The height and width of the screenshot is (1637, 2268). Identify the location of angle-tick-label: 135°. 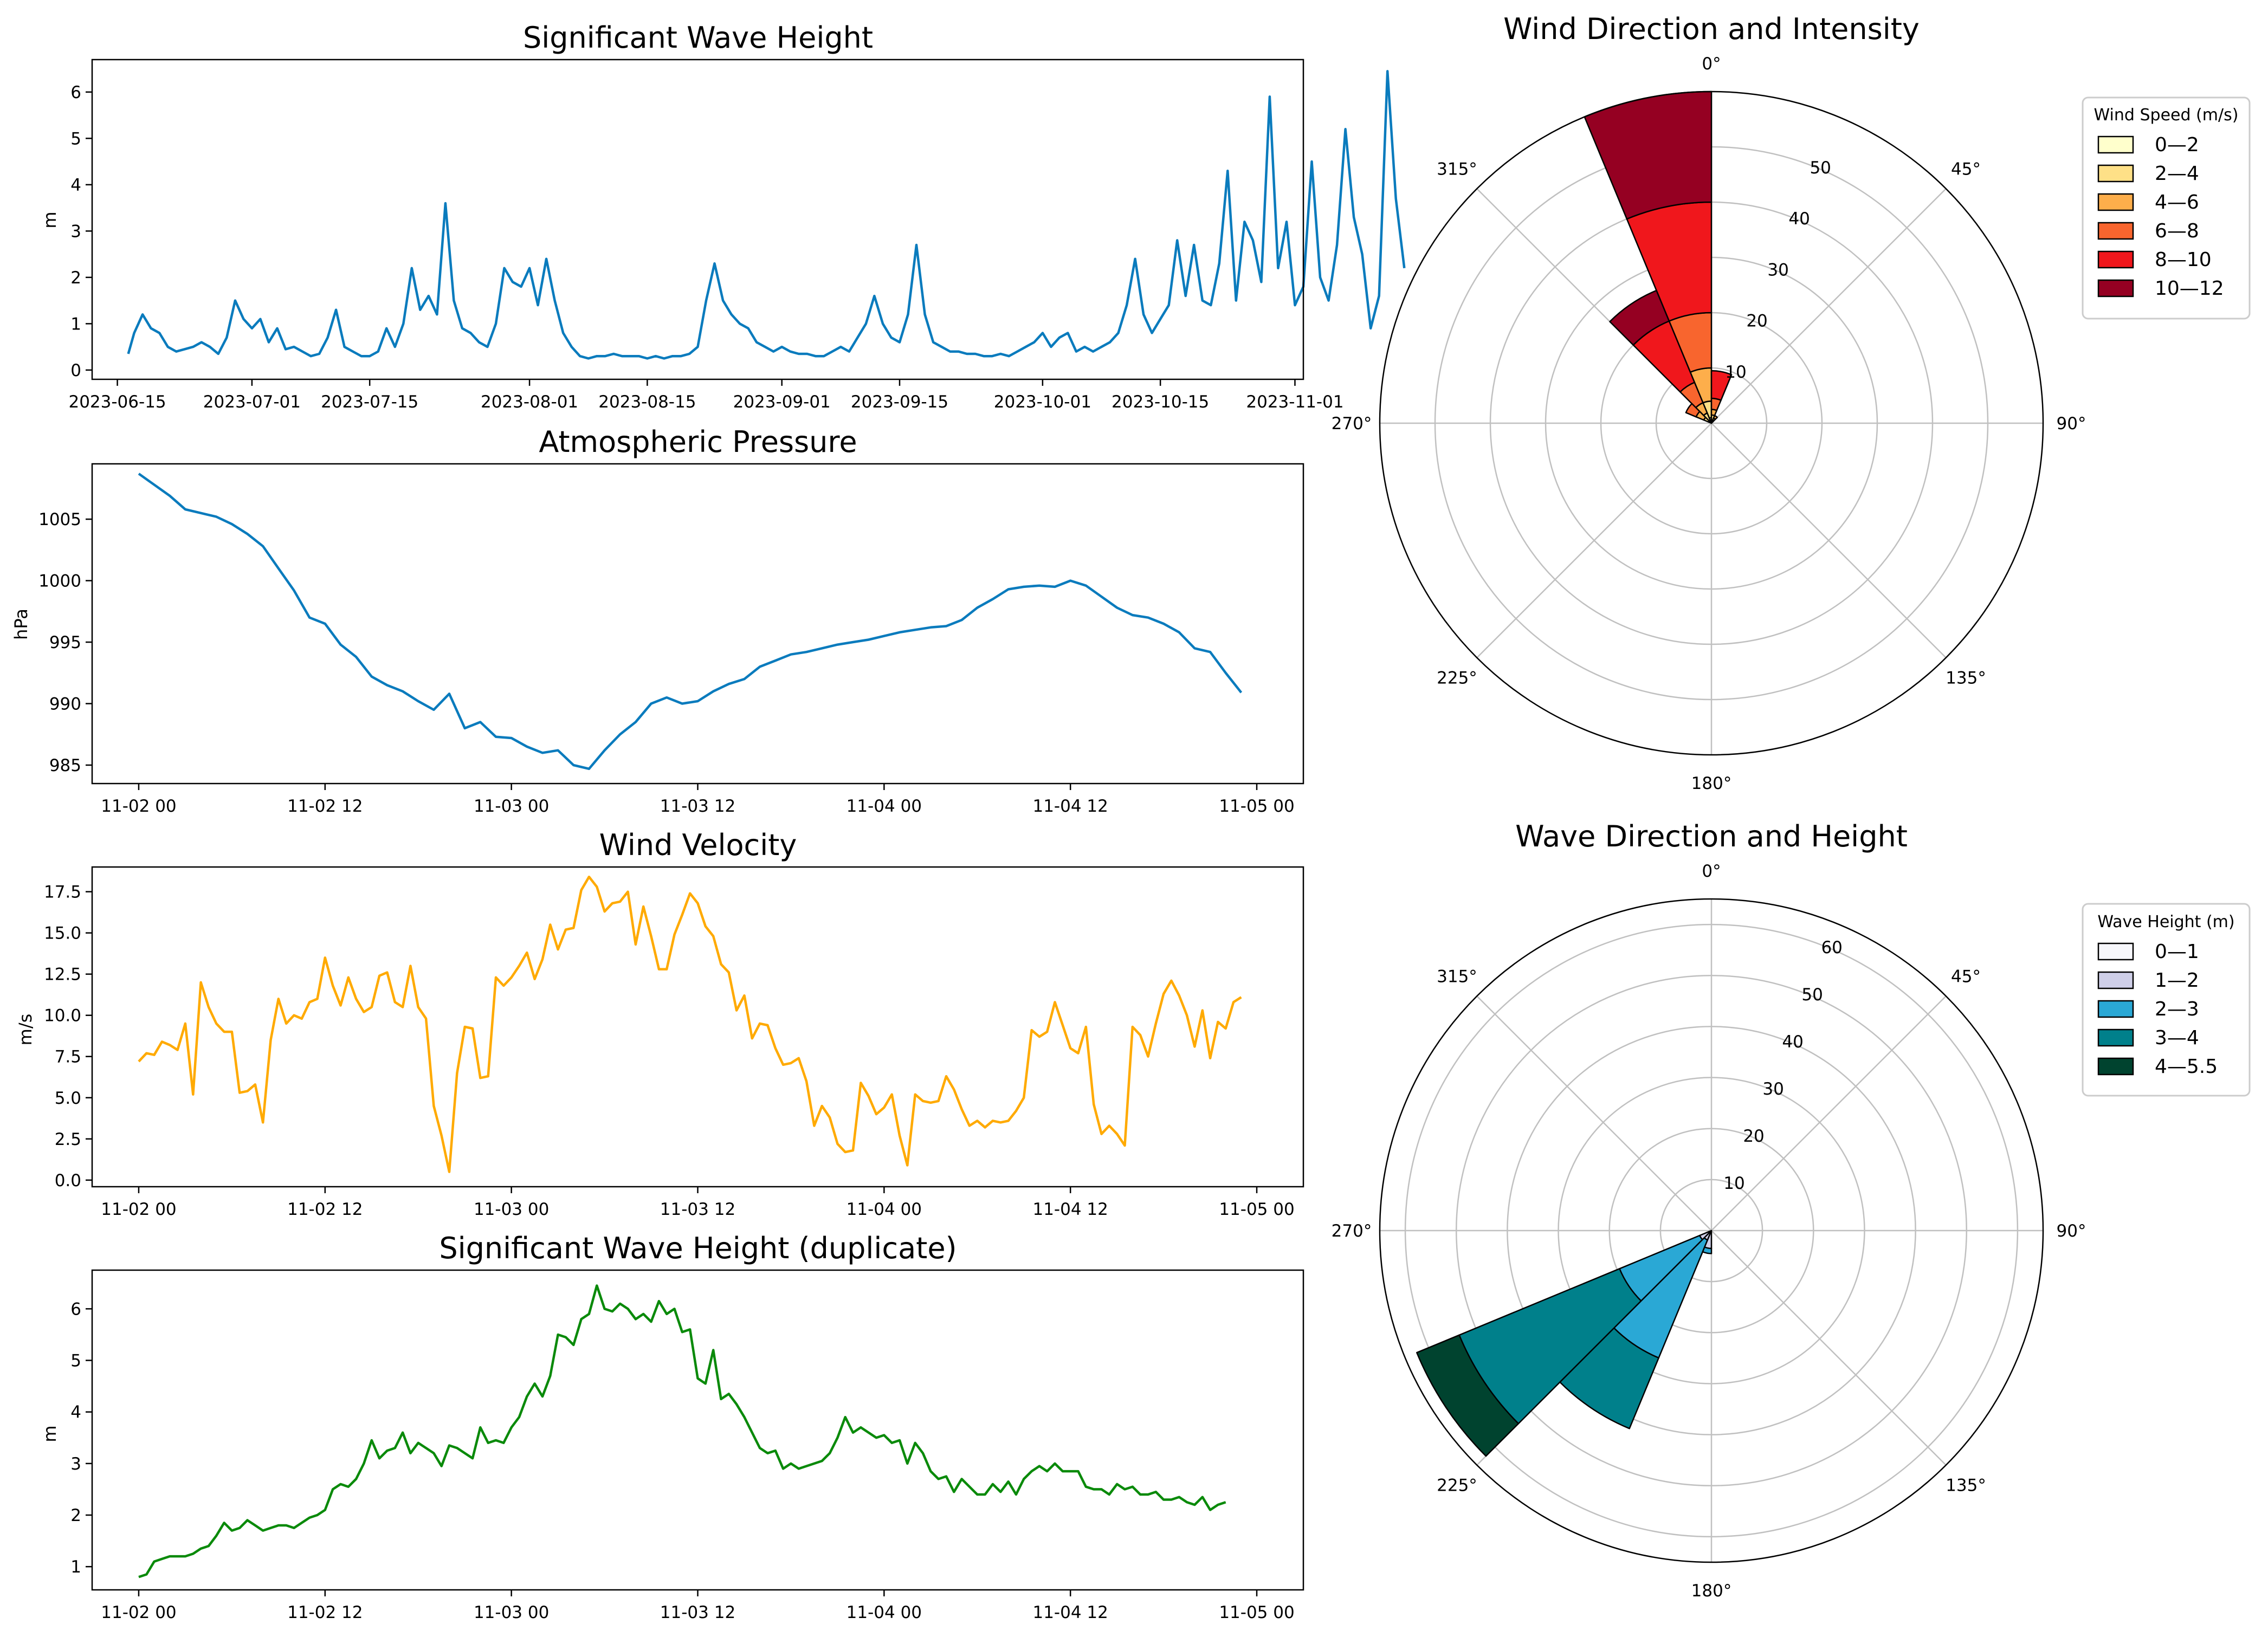
(1966, 678).